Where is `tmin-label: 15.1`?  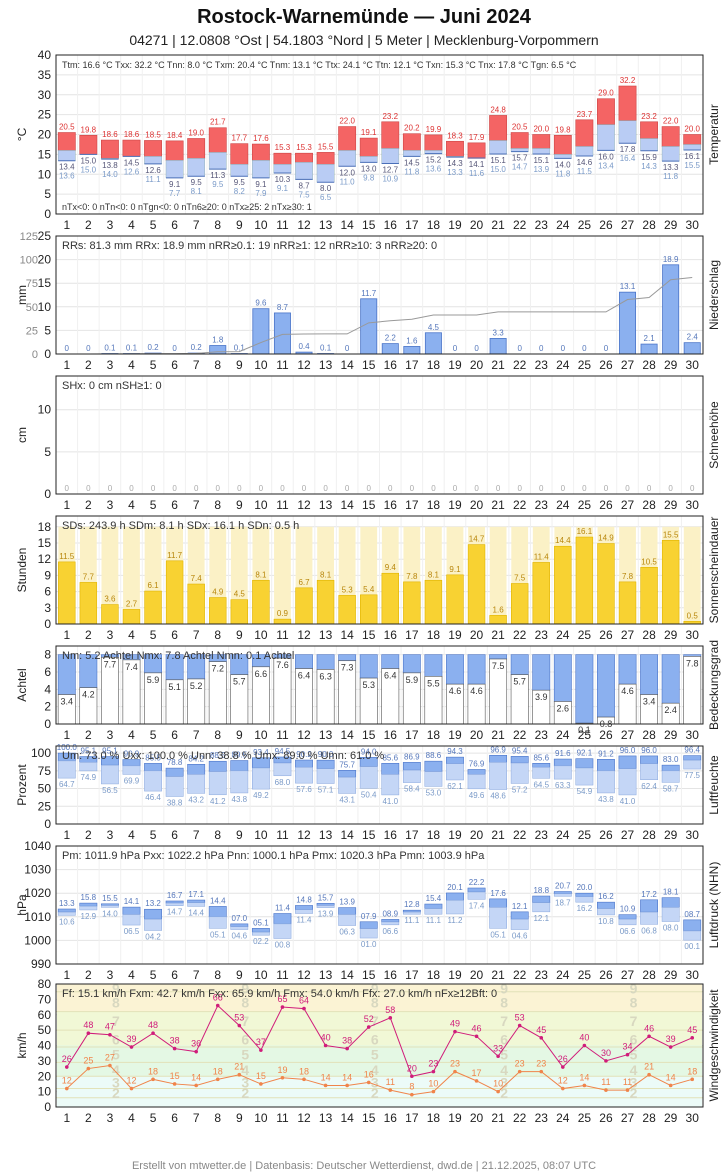 tmin-label: 15.1 is located at coordinates (541, 160).